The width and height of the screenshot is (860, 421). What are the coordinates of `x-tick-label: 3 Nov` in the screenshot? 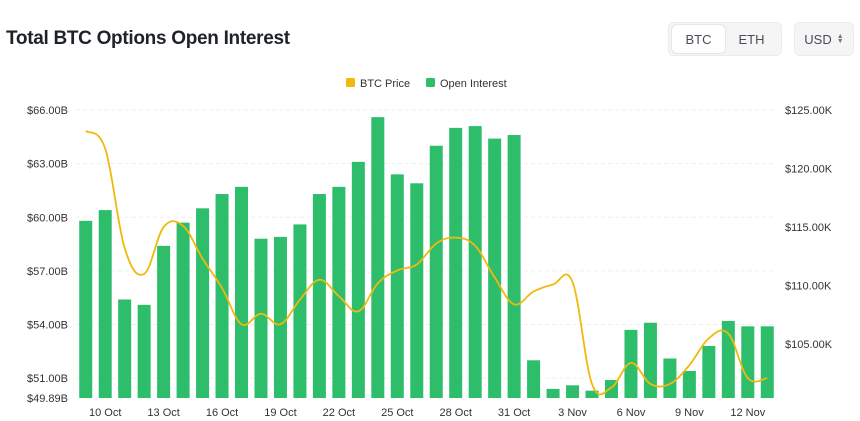 It's located at (572, 413).